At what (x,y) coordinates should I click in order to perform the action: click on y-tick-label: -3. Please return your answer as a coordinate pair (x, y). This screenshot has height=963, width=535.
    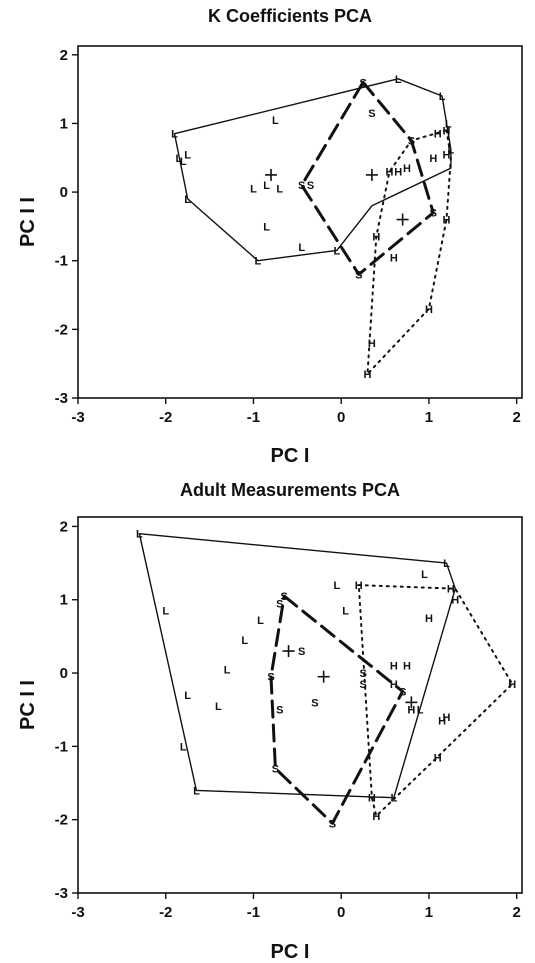
    Looking at the image, I should click on (61, 398).